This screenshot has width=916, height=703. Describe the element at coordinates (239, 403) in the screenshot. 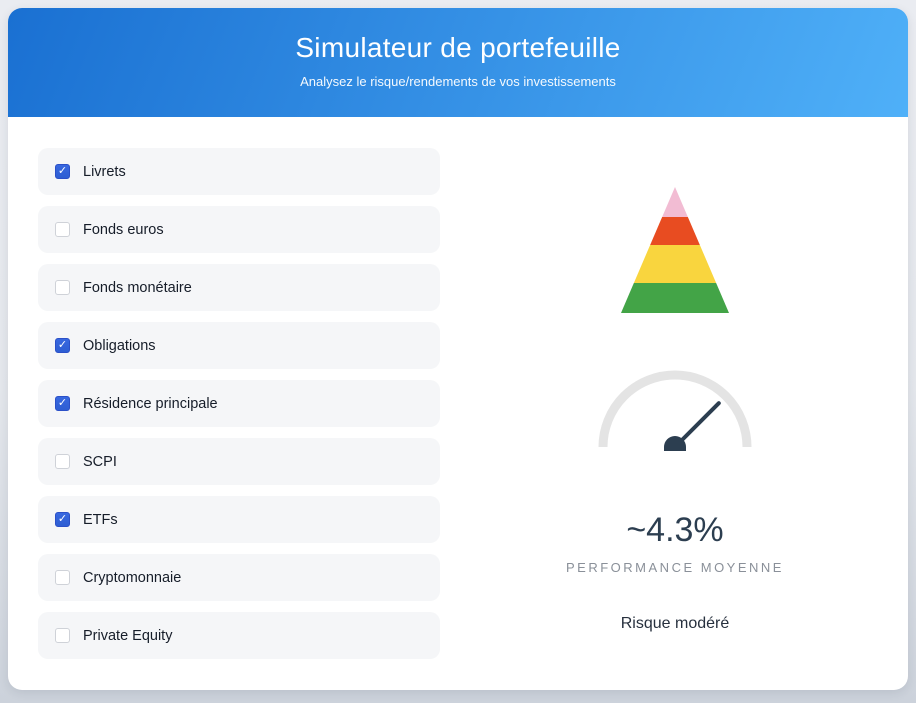

I see `asset-row: Résidence principale` at that location.